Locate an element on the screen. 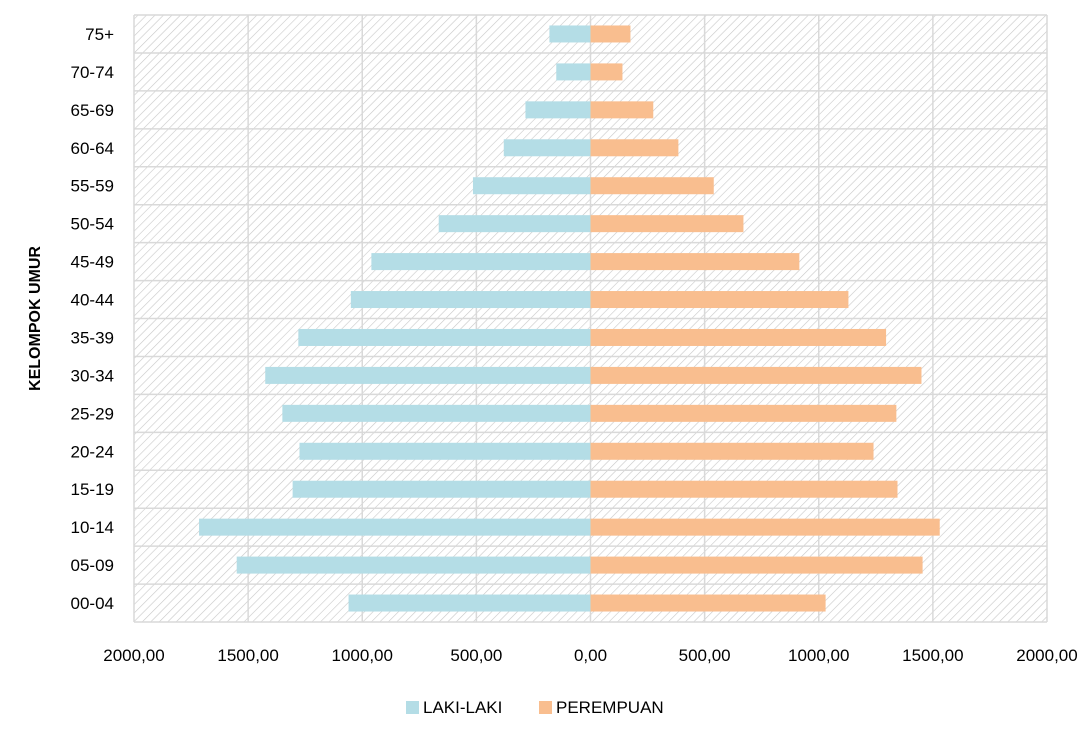 The height and width of the screenshot is (738, 1083). y-tick-label: 20-24 is located at coordinates (92, 451).